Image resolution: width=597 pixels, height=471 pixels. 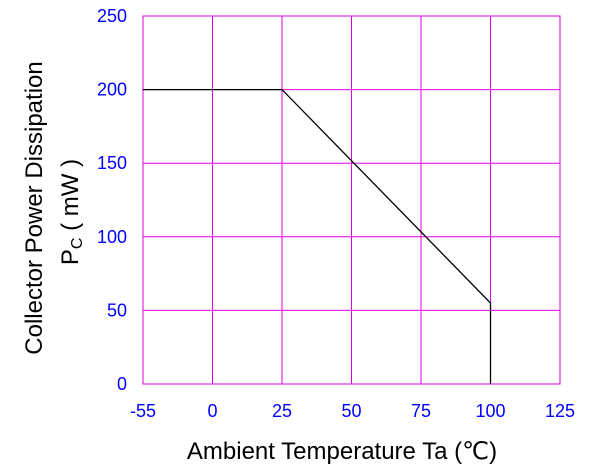 What do you see at coordinates (70, 198) in the screenshot?
I see `y-axis-unit: ( mW )` at bounding box center [70, 198].